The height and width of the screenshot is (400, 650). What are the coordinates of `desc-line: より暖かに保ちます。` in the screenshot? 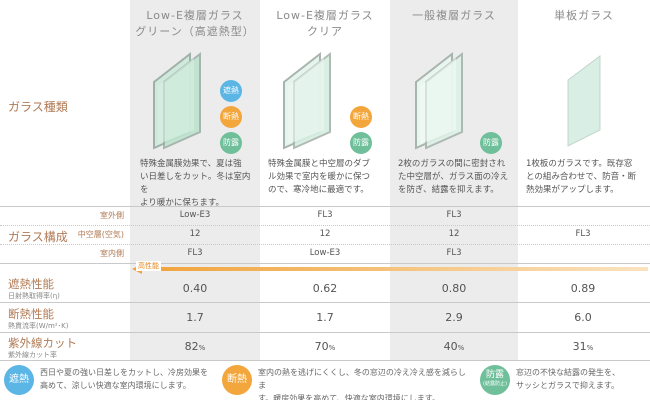 It's located at (182, 203).